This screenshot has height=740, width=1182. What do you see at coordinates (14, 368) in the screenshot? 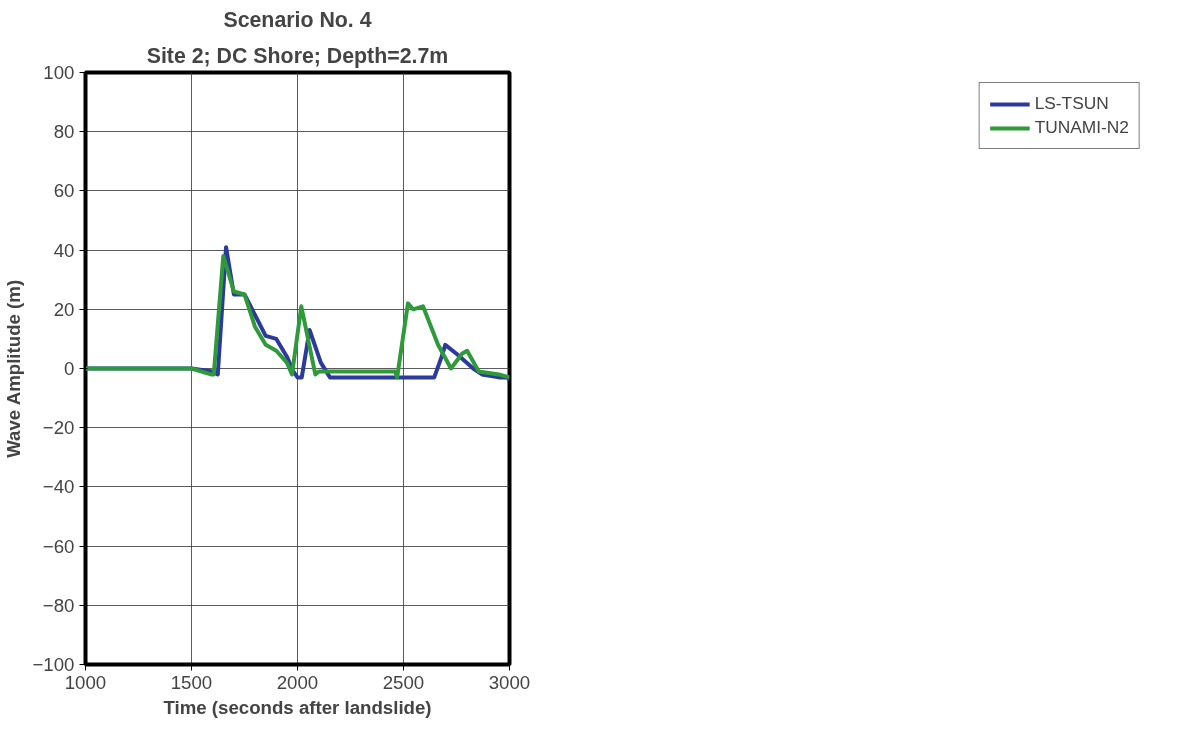
I see `y-axis-title: Wave Amplitude (m)` at bounding box center [14, 368].